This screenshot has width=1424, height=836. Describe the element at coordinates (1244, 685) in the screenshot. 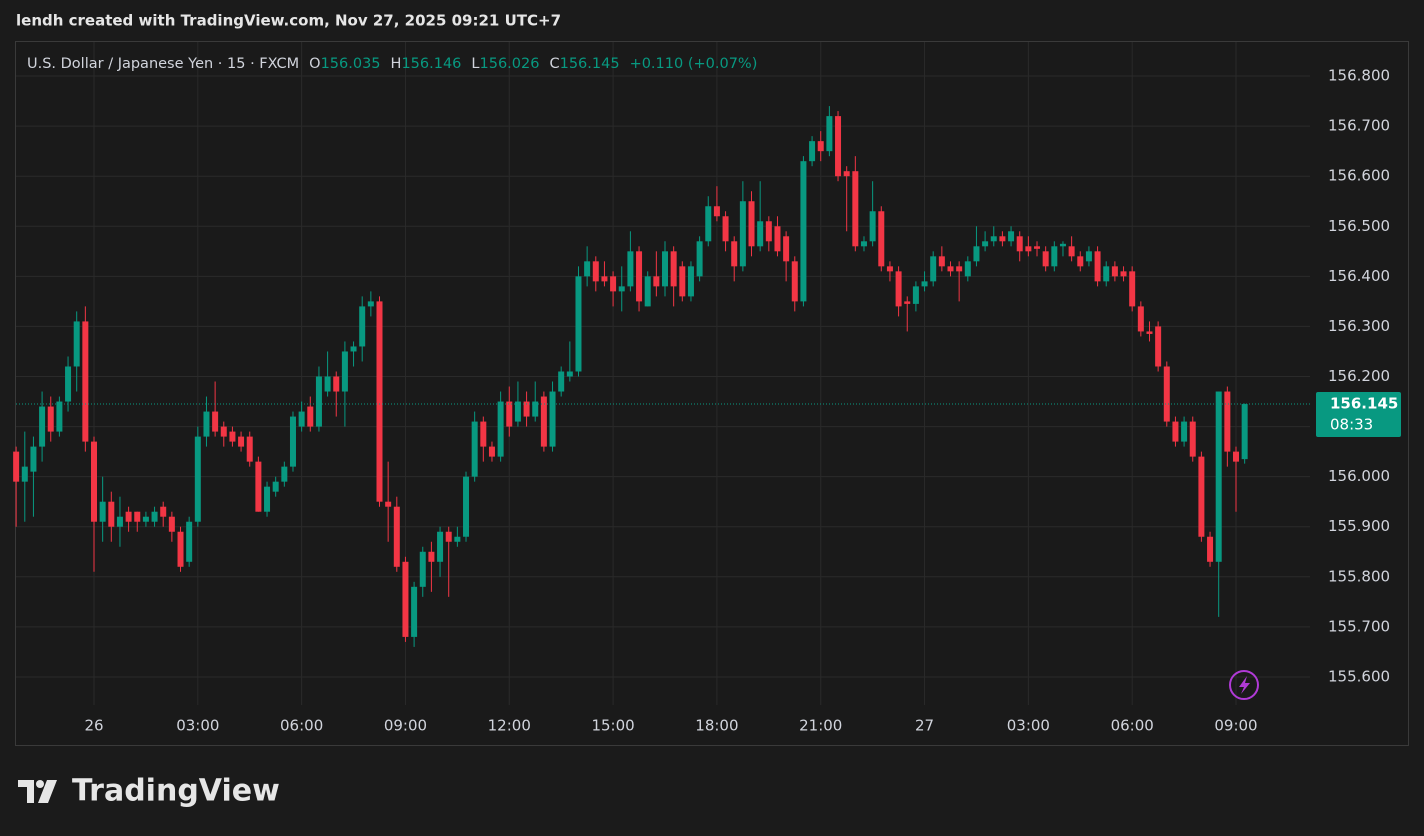

I see `alert-icon` at that location.